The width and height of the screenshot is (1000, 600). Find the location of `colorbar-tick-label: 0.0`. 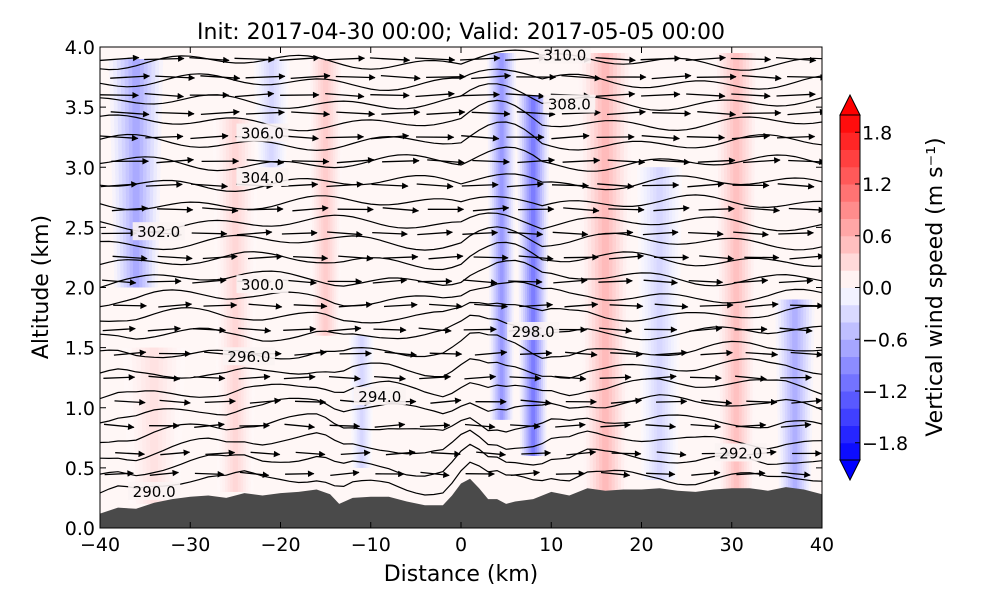

colorbar-tick-label: 0.0 is located at coordinates (877, 289).